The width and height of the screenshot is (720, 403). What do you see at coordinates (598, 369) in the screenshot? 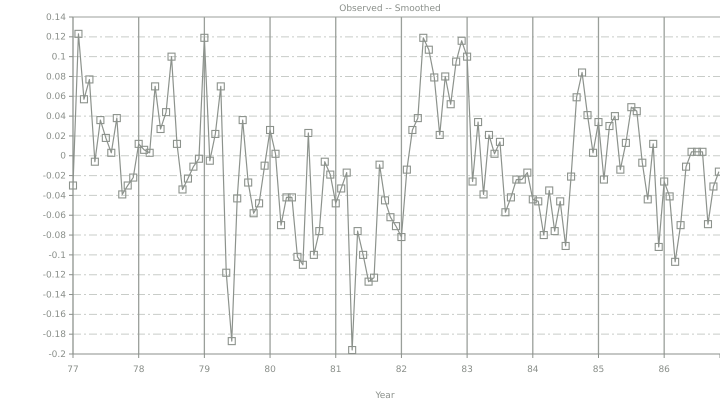
I see `x-tick-label: 85` at bounding box center [598, 369].